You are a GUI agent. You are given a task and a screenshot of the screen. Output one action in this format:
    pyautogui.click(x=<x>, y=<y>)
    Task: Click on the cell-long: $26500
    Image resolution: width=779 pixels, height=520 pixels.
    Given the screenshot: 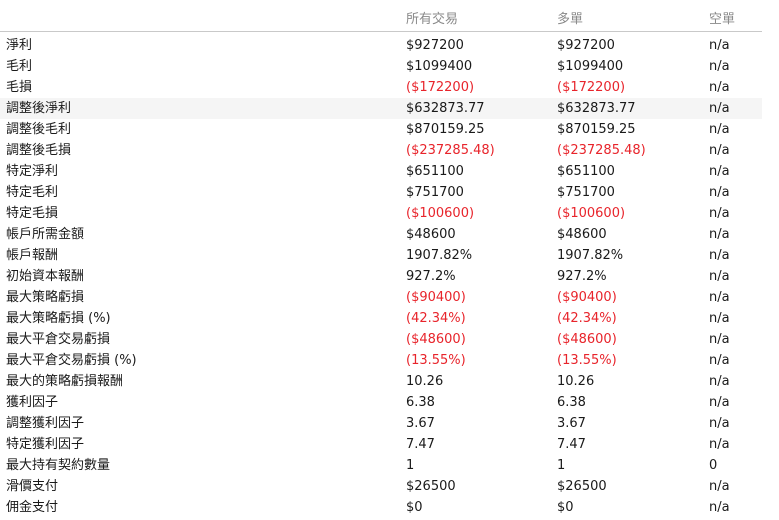 What is the action you would take?
    pyautogui.click(x=582, y=486)
    